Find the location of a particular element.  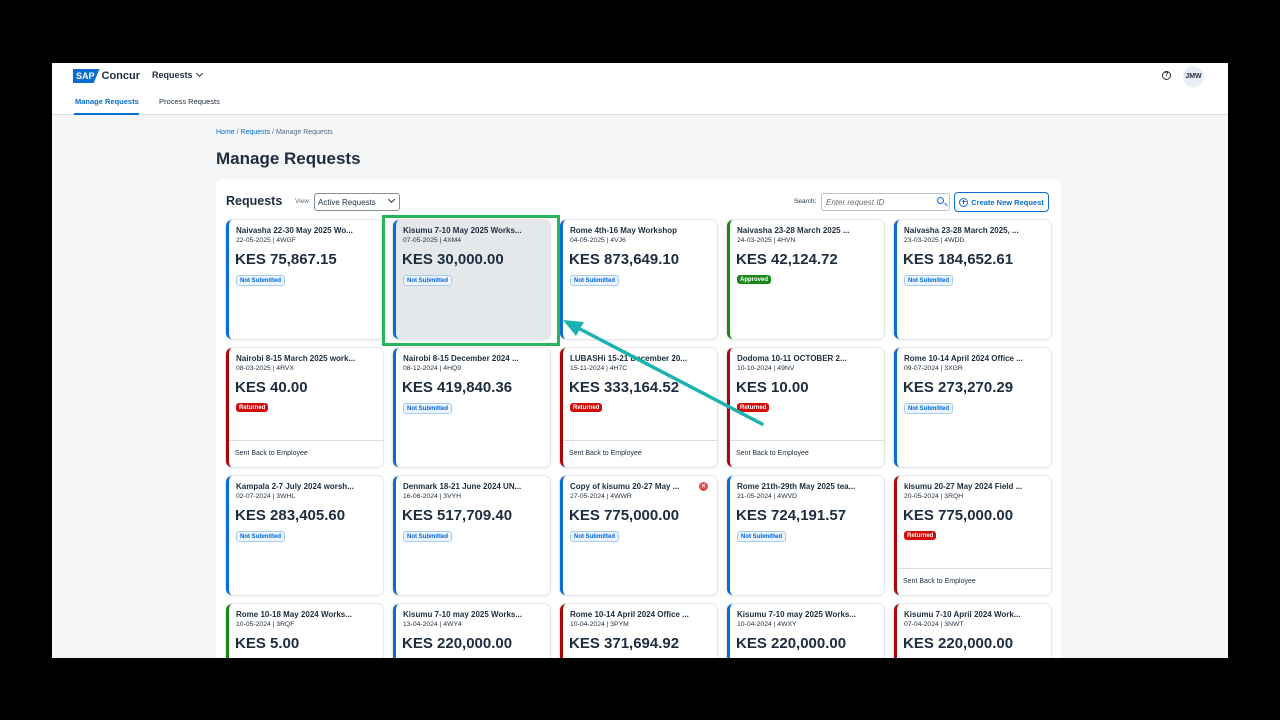

request-card-amount: KES 273,270.29 is located at coordinates (958, 387).